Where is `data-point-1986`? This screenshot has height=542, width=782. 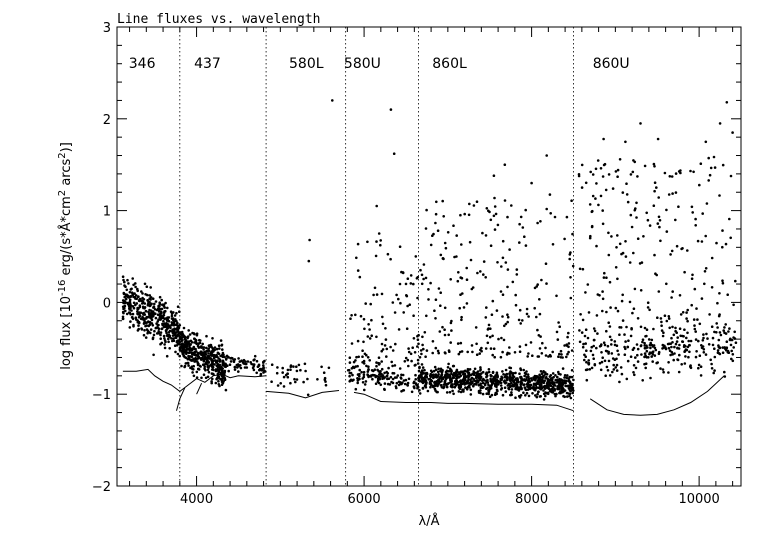
data-point-1986 is located at coordinates (424, 373).